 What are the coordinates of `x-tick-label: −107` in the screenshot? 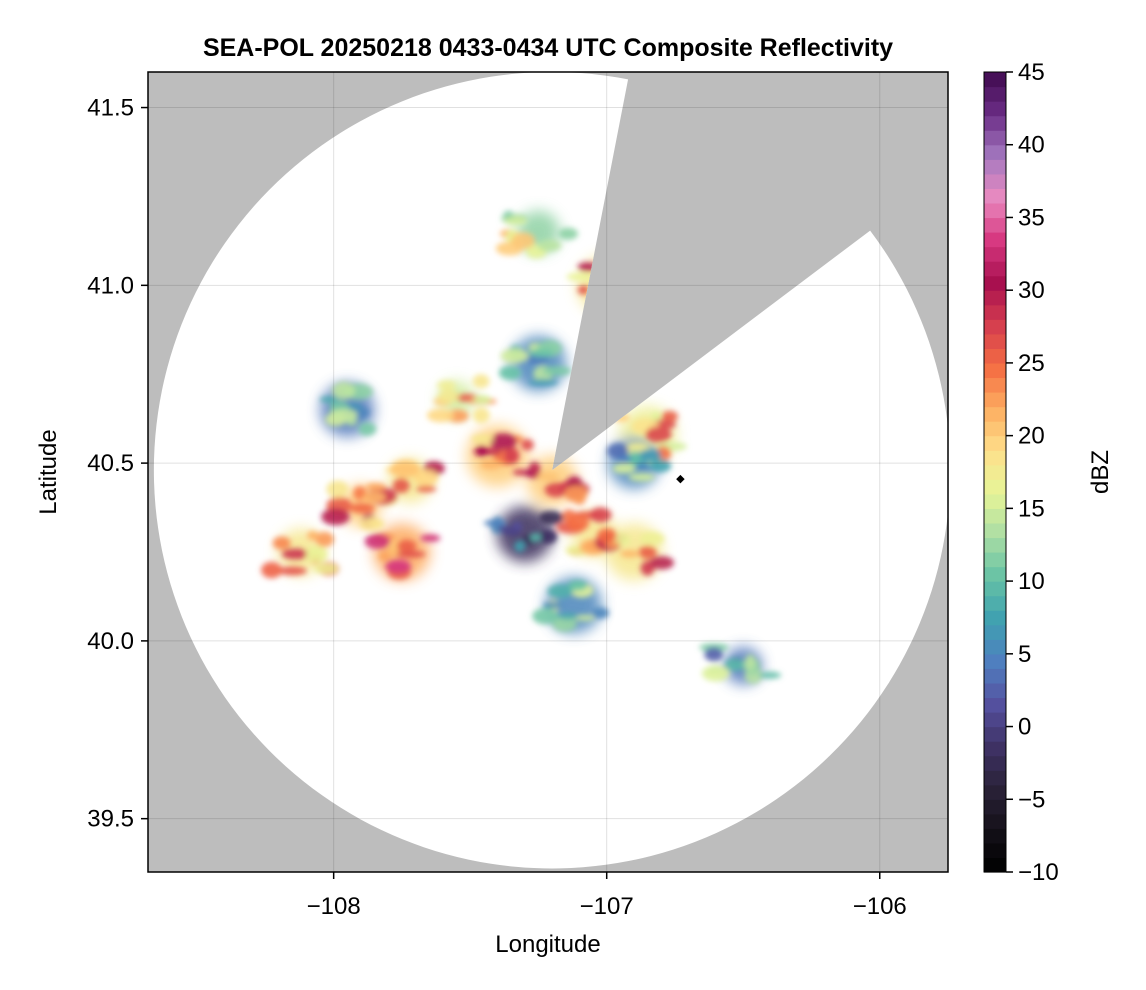 It's located at (607, 906).